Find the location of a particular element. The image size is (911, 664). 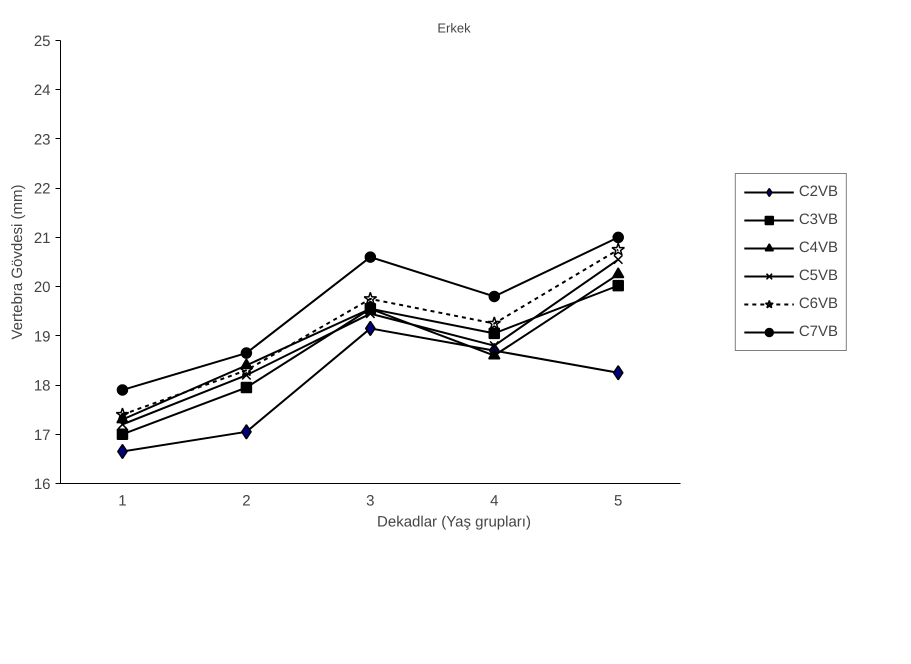

x-tick-label: 5 is located at coordinates (618, 501).